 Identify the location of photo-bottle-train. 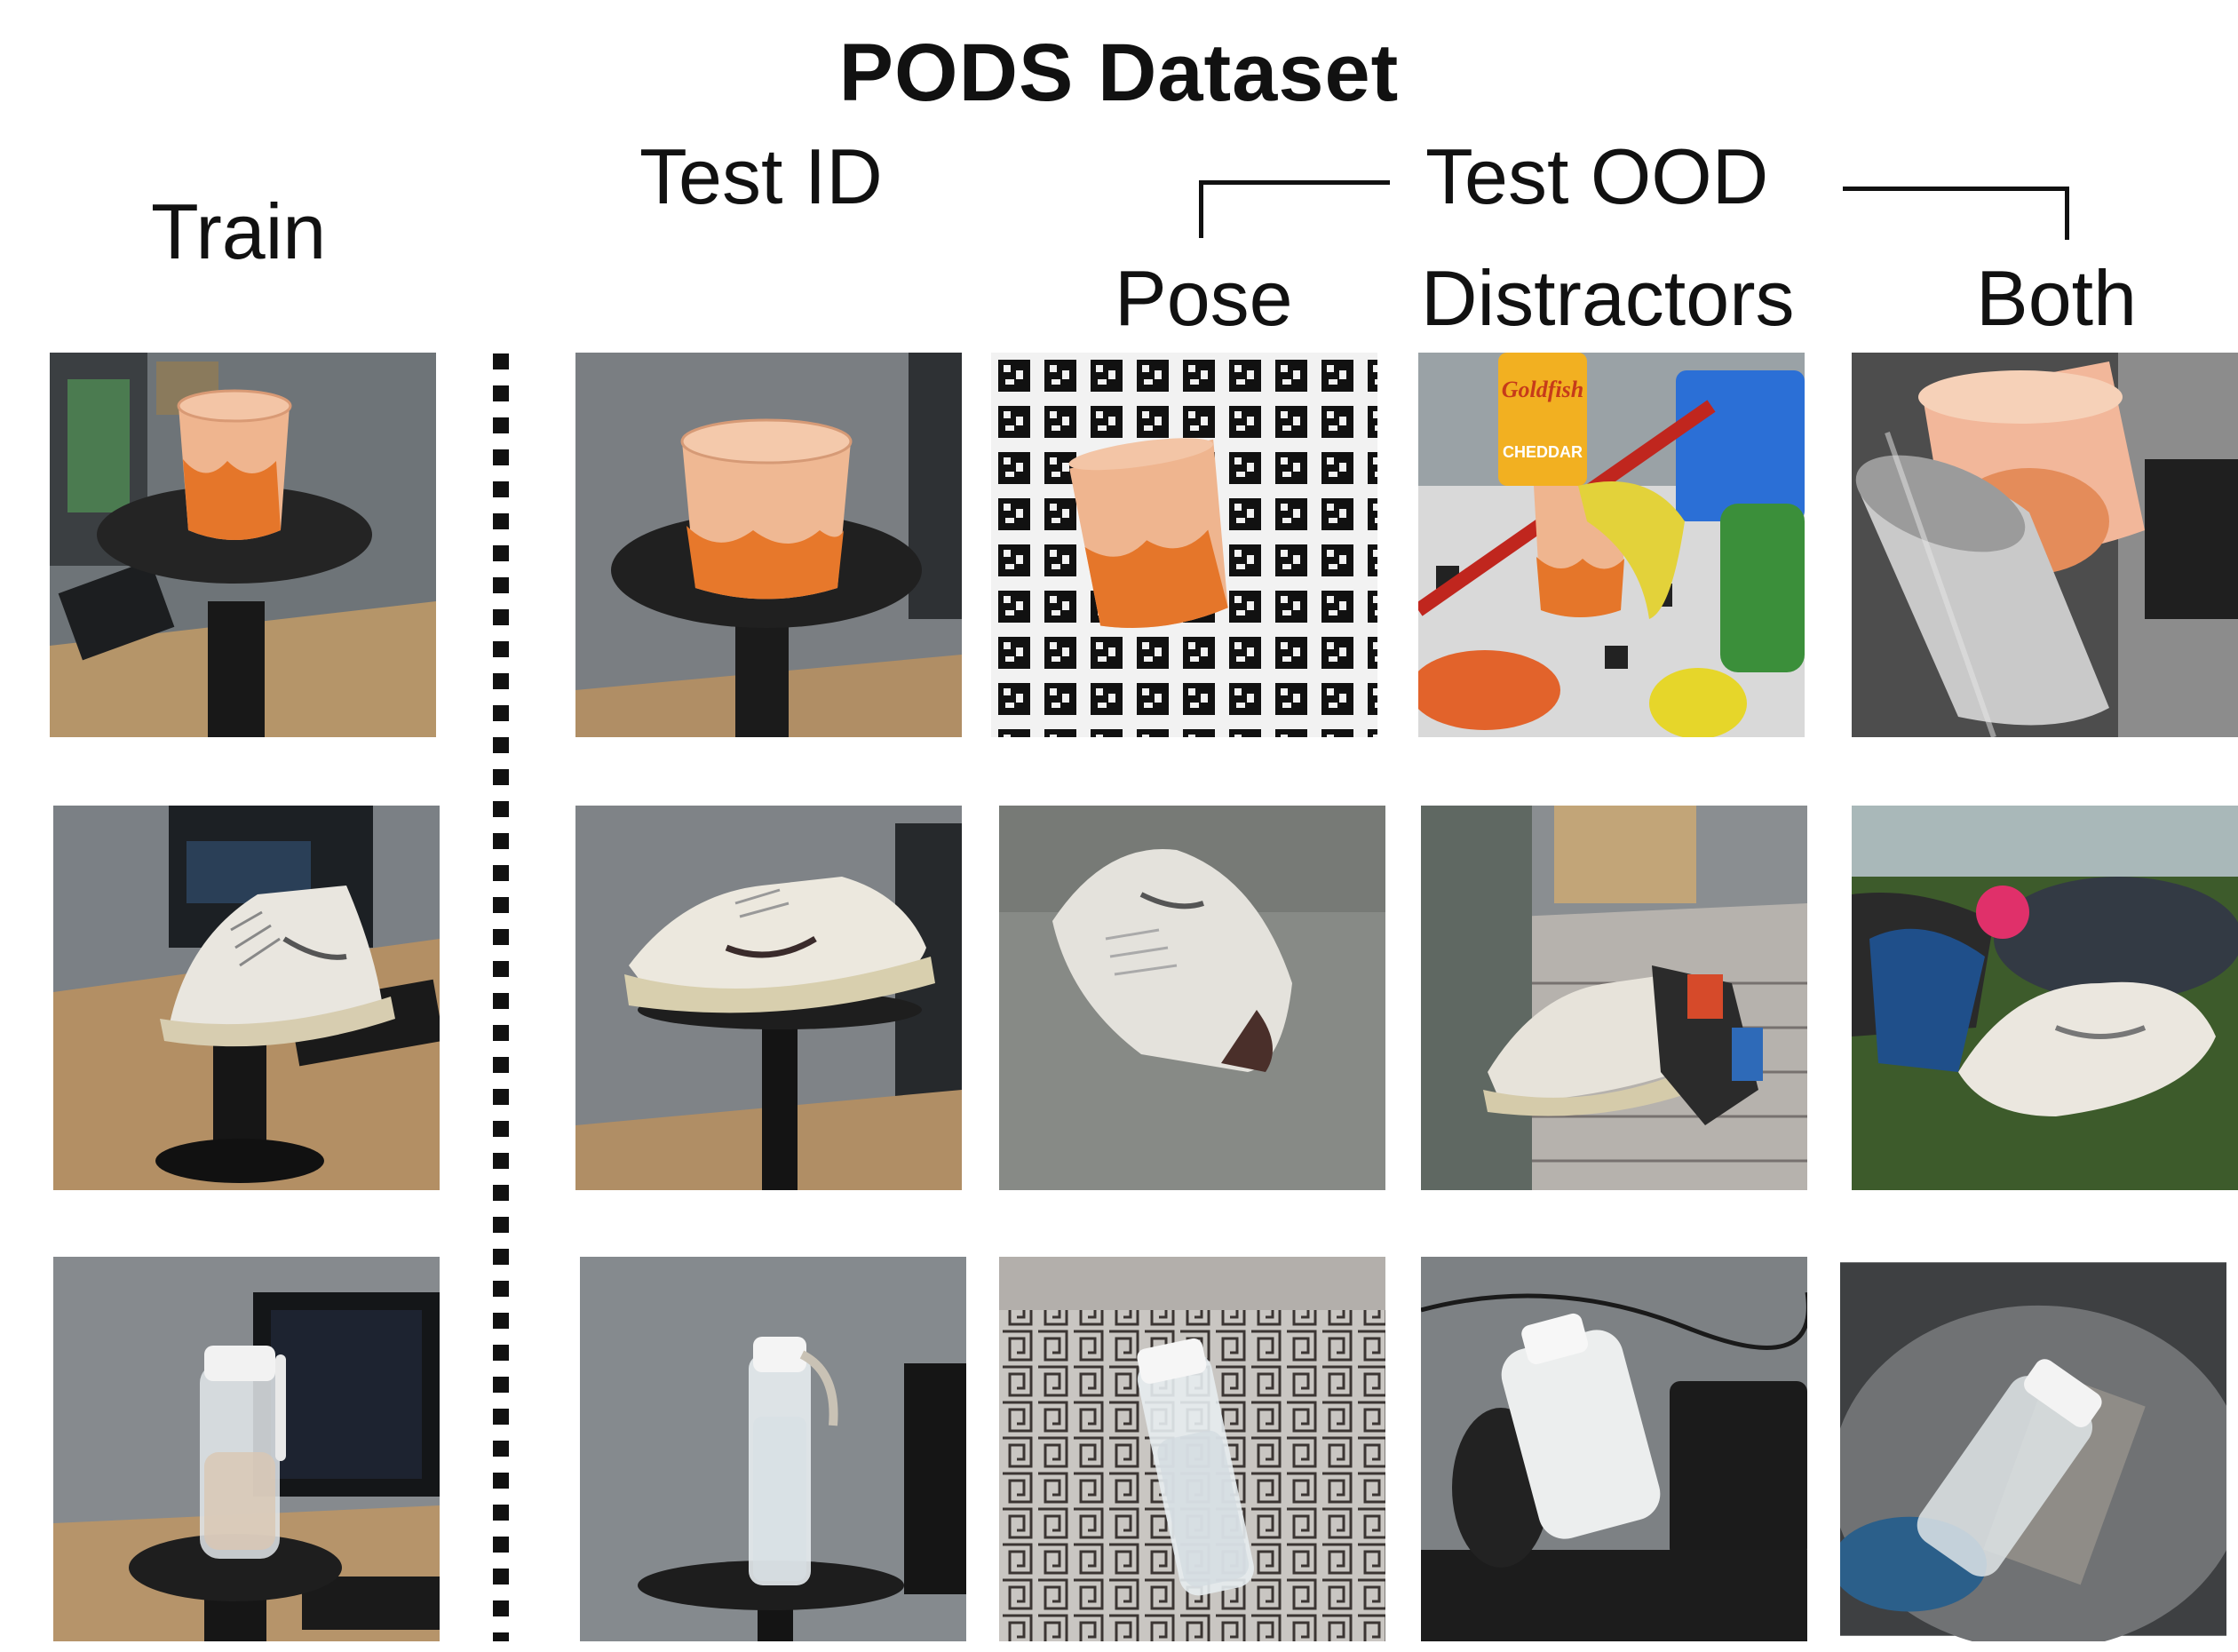
(247, 1449).